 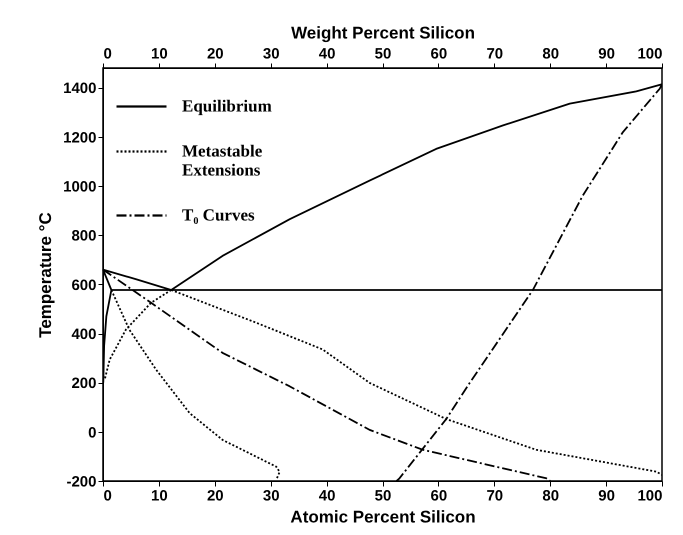 What do you see at coordinates (271, 496) in the screenshot?
I see `x-tick-label: 30` at bounding box center [271, 496].